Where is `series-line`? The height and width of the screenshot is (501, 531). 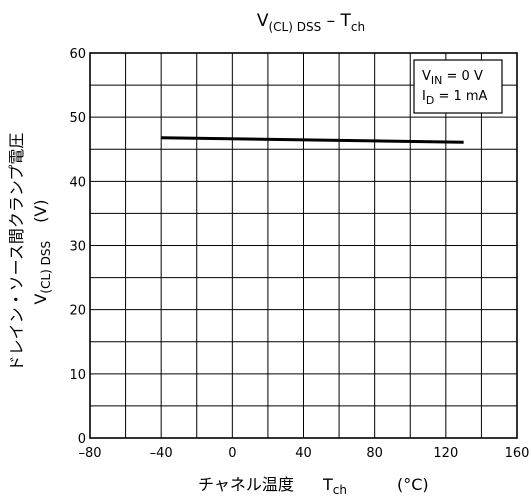
series-line is located at coordinates (312, 140).